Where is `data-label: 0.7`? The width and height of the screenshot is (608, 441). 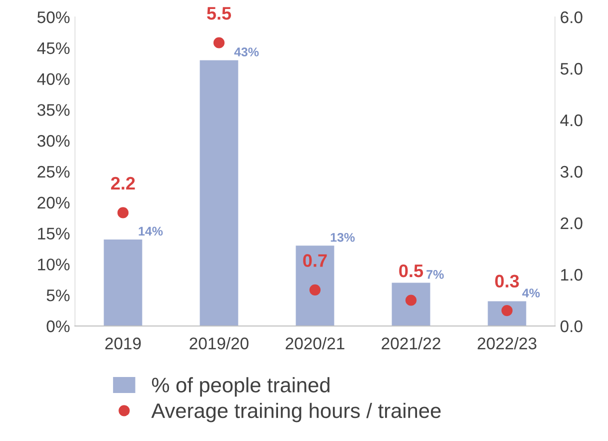
data-label: 0.7 is located at coordinates (315, 260).